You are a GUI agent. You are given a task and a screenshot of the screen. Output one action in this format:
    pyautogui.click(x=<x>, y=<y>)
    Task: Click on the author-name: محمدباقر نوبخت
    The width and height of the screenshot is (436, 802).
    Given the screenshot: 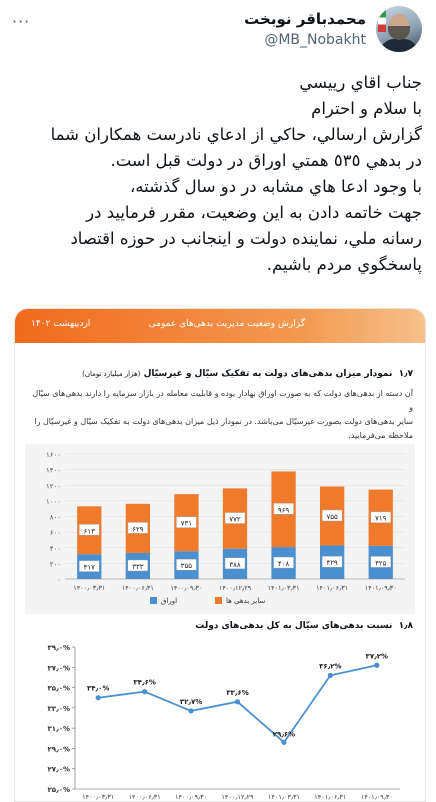 What is the action you would take?
    pyautogui.click(x=305, y=19)
    